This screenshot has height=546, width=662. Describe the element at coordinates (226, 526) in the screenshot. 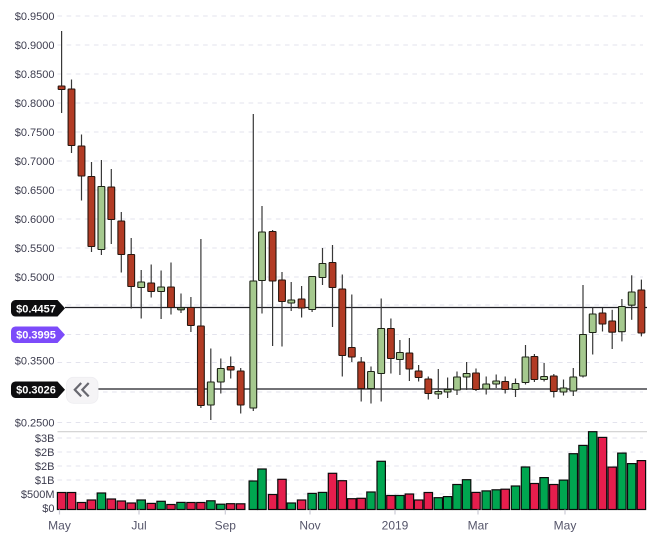

I see `svg-text: Sep` at that location.